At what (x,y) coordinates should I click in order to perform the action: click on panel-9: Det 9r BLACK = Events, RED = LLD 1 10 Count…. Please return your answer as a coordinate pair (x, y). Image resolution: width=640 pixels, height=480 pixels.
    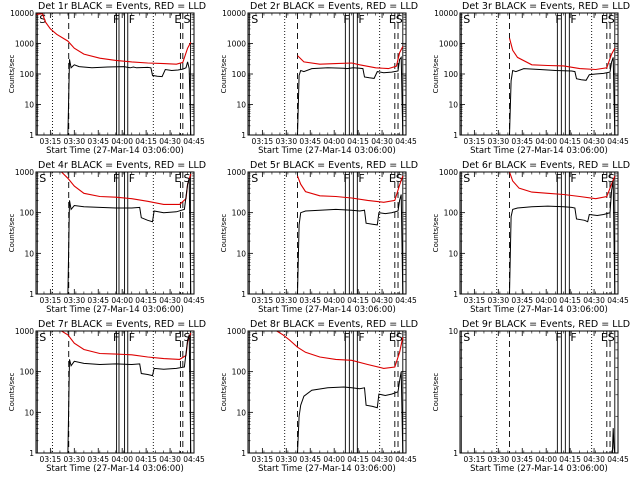
    Looking at the image, I should click on (531, 396).